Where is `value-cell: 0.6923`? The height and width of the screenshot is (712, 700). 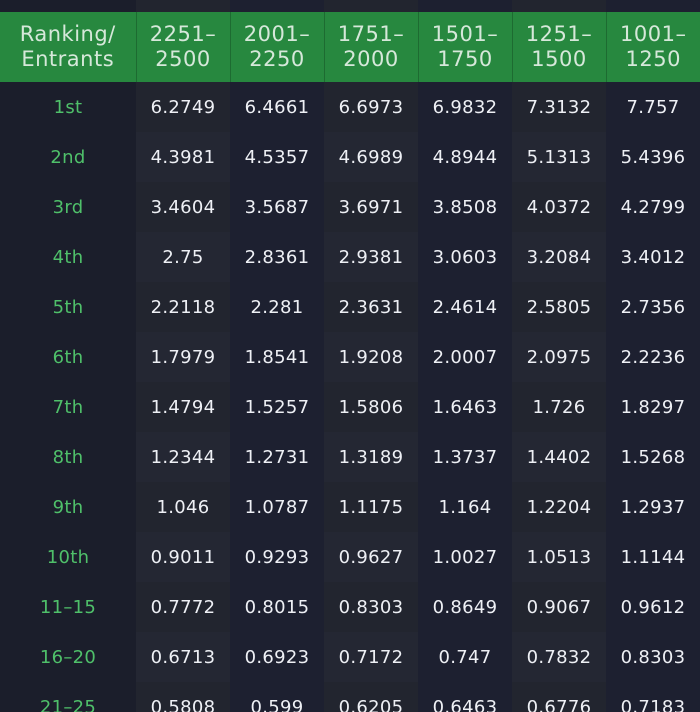
value-cell: 0.6923 is located at coordinates (277, 657).